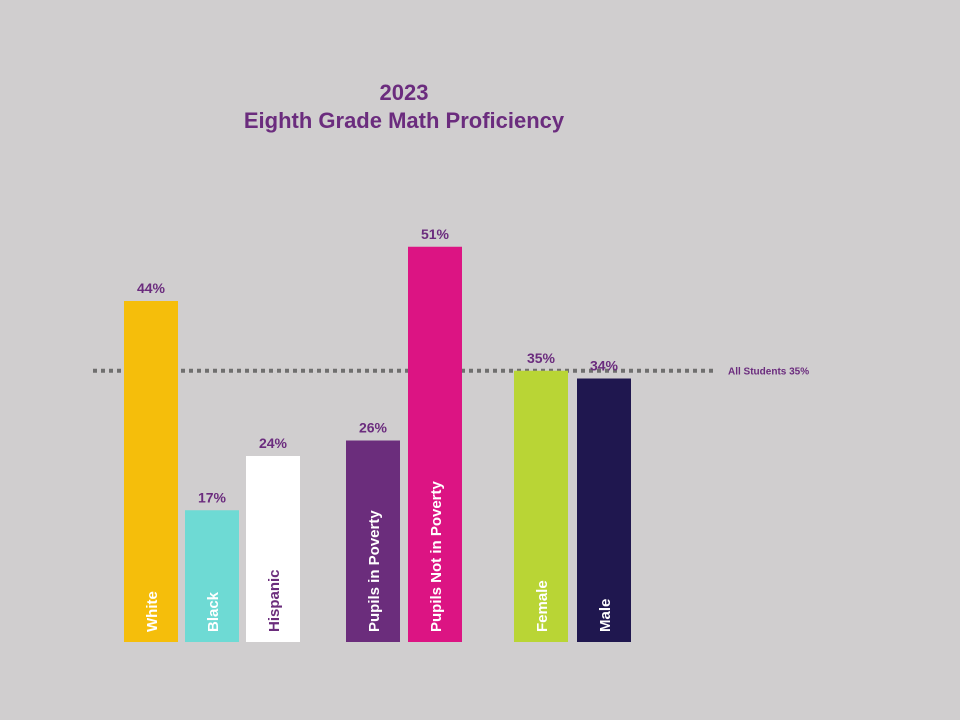  I want to click on bar-black, so click(212, 576).